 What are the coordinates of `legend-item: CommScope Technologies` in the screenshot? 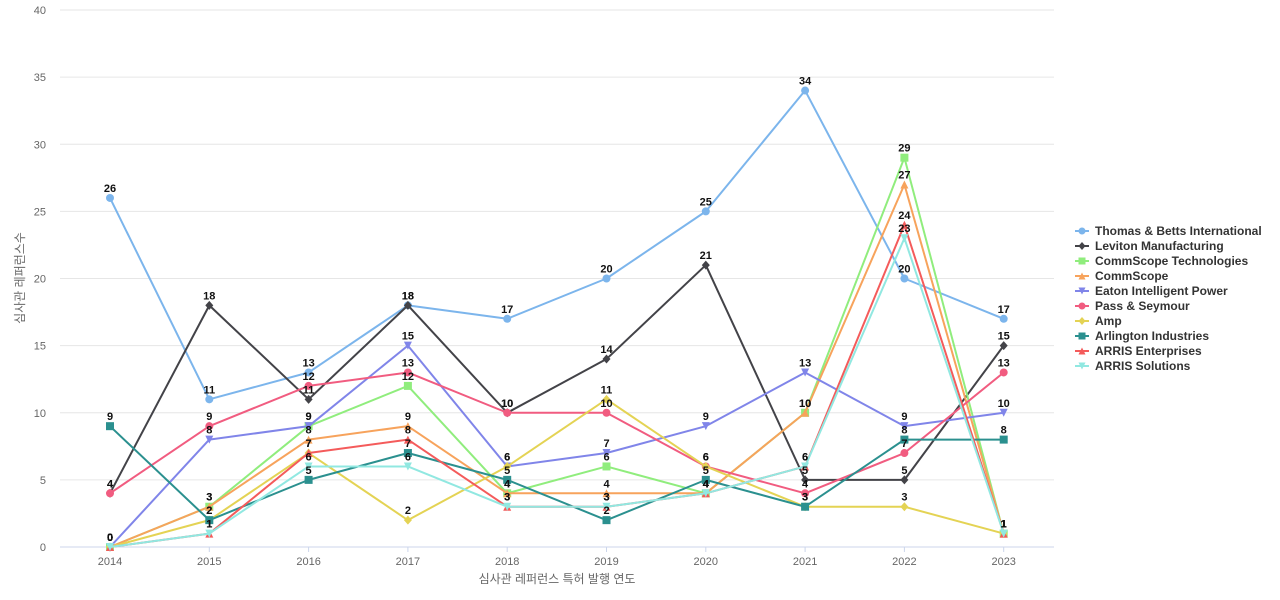 It's located at (1161, 261).